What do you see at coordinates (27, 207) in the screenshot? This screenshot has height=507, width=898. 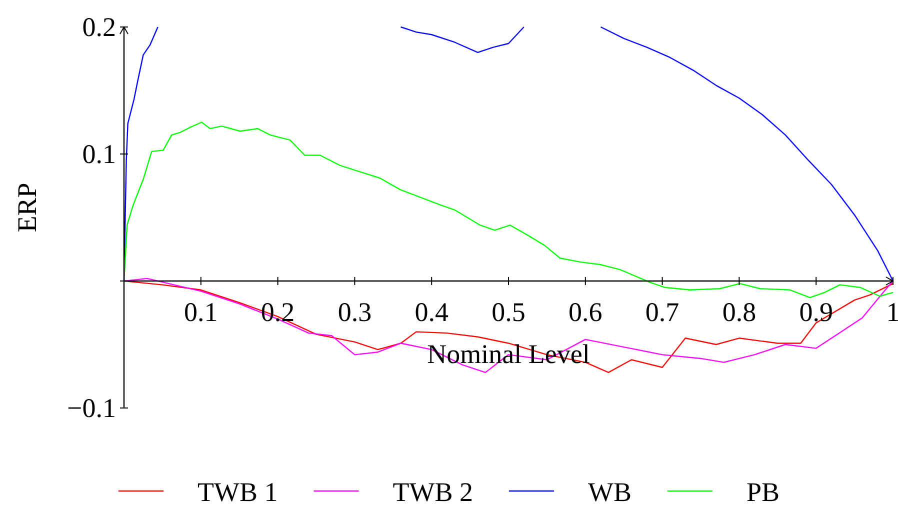 I see `y-axis-title: ERP` at bounding box center [27, 207].